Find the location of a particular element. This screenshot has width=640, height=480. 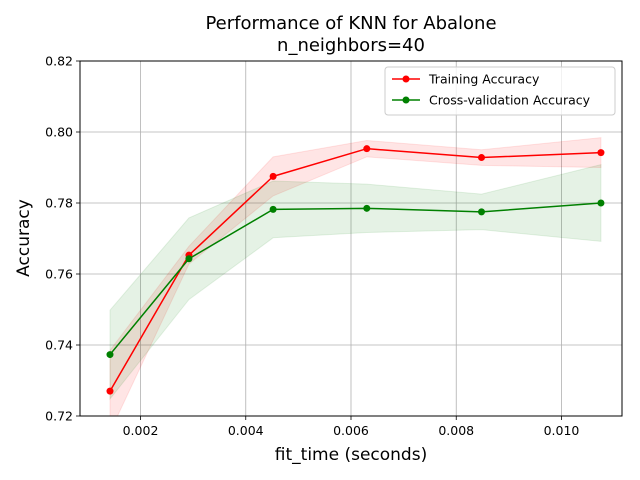

y-tick-label: 0.82 is located at coordinates (59, 61).